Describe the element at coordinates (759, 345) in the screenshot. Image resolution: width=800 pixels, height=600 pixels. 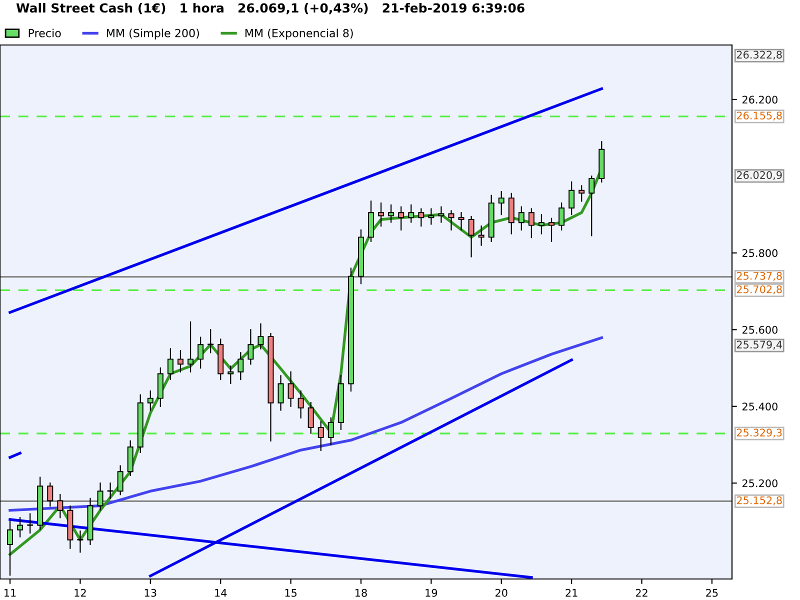
I see `text: 25.579,4` at that location.